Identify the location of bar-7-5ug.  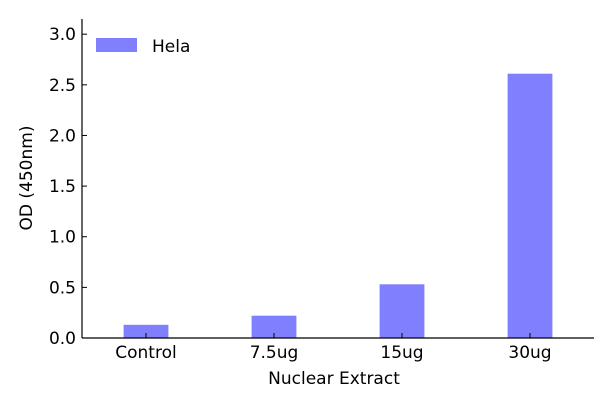
(274, 326).